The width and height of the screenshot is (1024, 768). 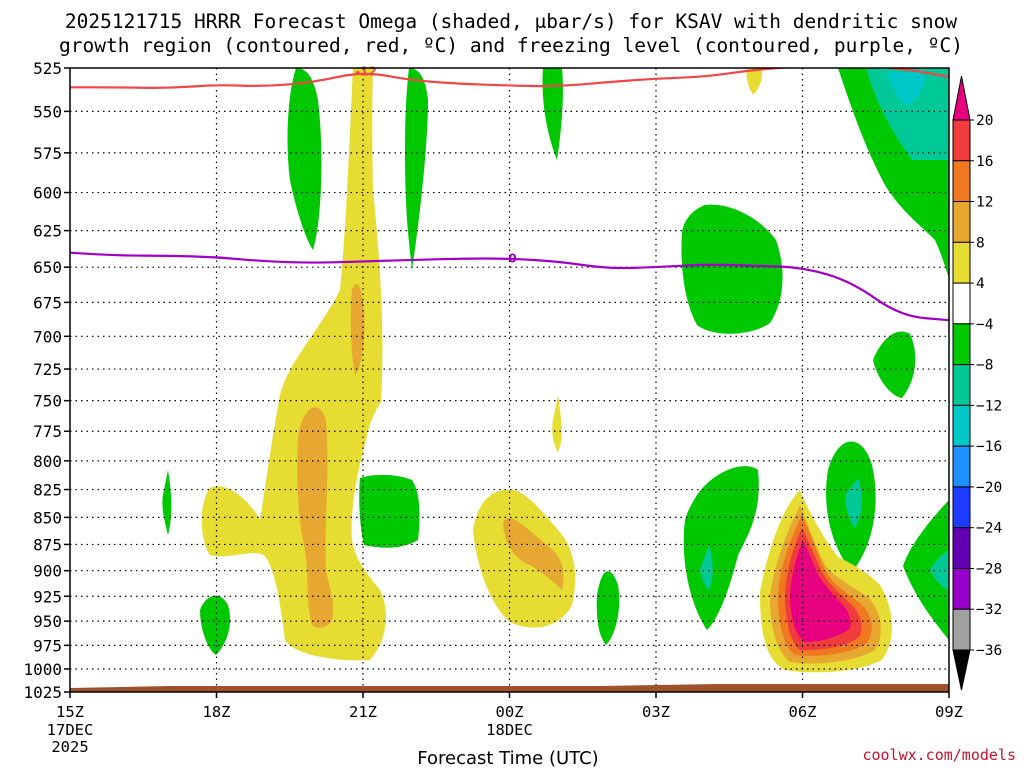 What do you see at coordinates (47, 153) in the screenshot?
I see `y-tick-label-575: 575` at bounding box center [47, 153].